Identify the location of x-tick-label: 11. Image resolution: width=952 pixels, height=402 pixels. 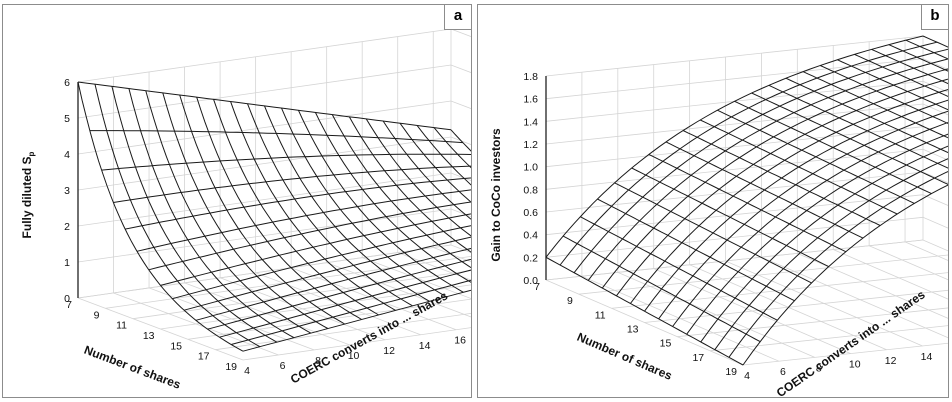
(121, 326).